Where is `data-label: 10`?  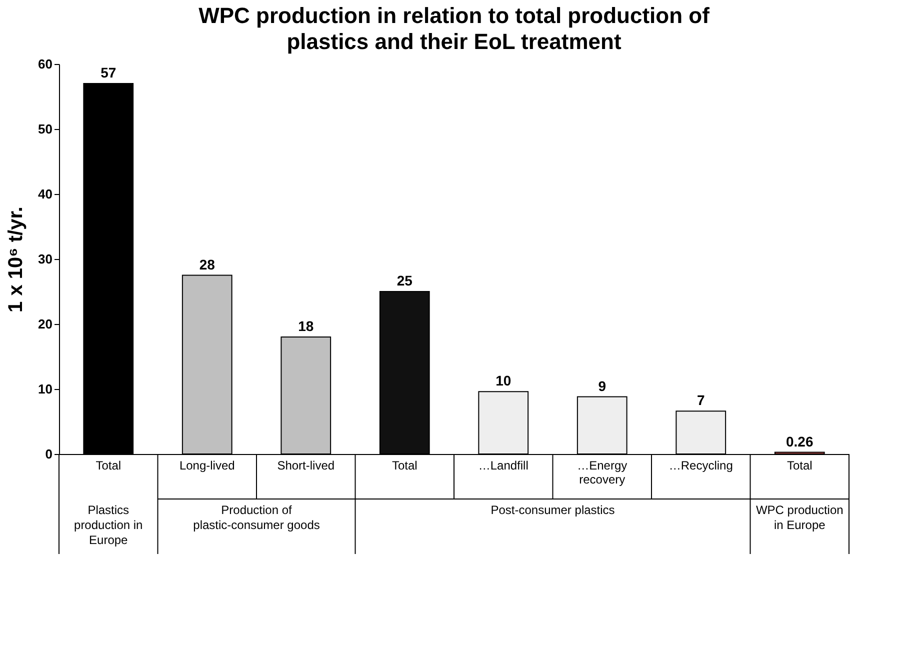
data-label: 10 is located at coordinates (504, 380).